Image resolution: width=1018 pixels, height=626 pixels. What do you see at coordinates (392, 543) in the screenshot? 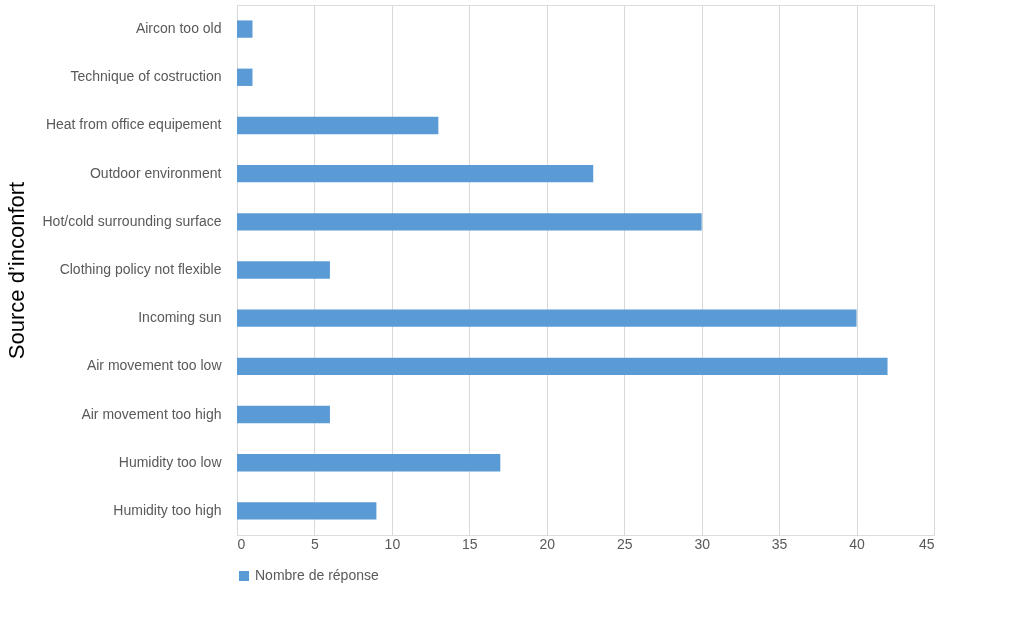
I see `x-tick-label: 10` at bounding box center [392, 543].